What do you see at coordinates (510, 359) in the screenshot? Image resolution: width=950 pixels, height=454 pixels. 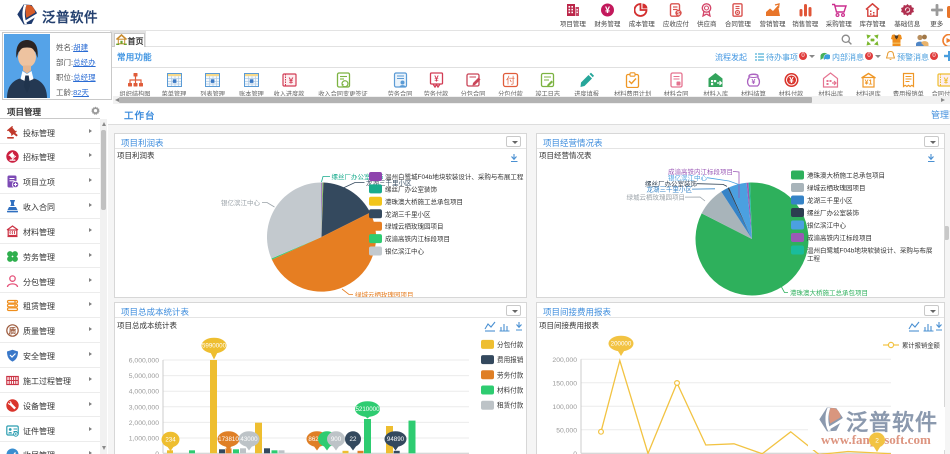 I see `svg-text: 费用报销` at bounding box center [510, 359].